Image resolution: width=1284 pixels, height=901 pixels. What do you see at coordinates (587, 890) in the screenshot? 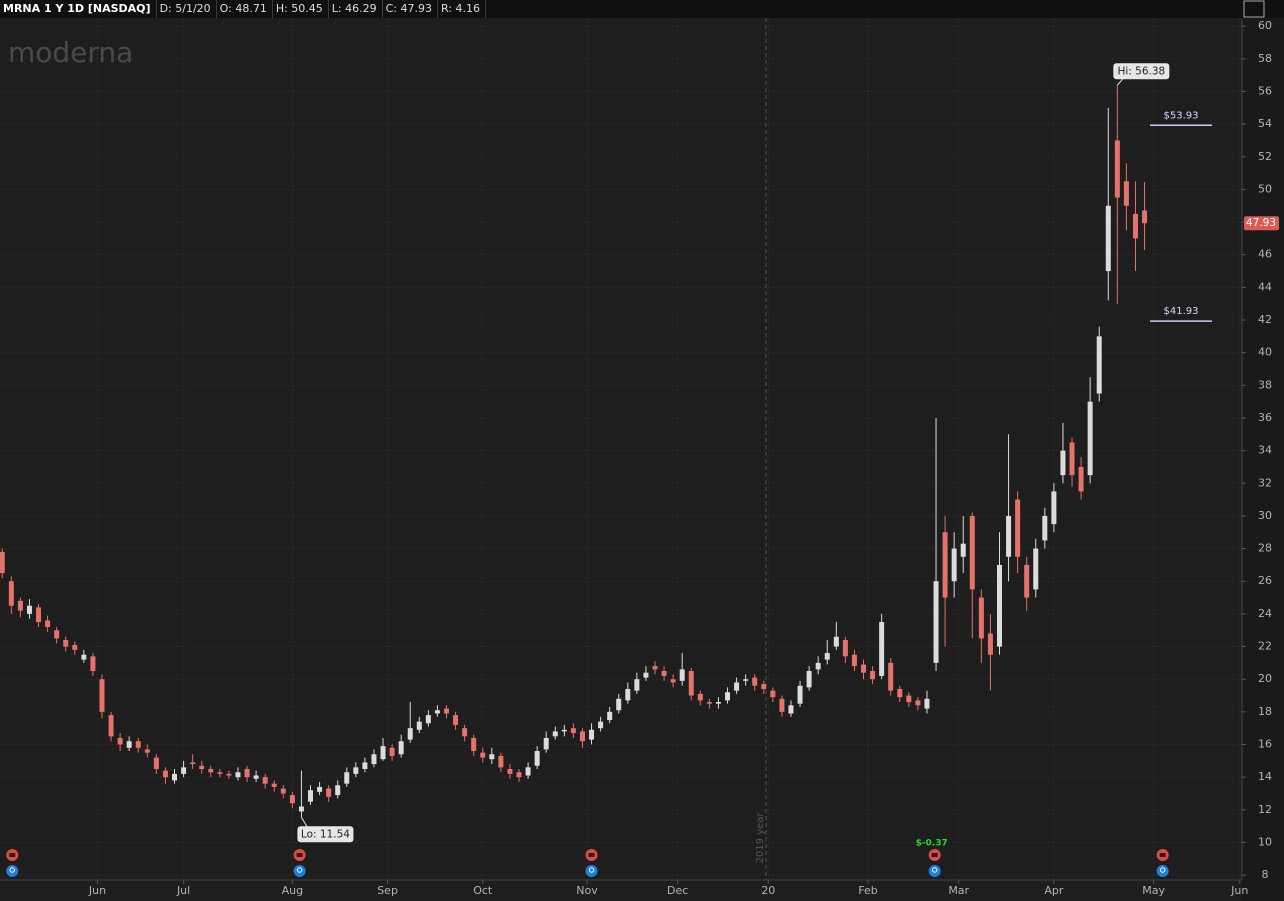
I see `x-tick-label: Nov` at bounding box center [587, 890].